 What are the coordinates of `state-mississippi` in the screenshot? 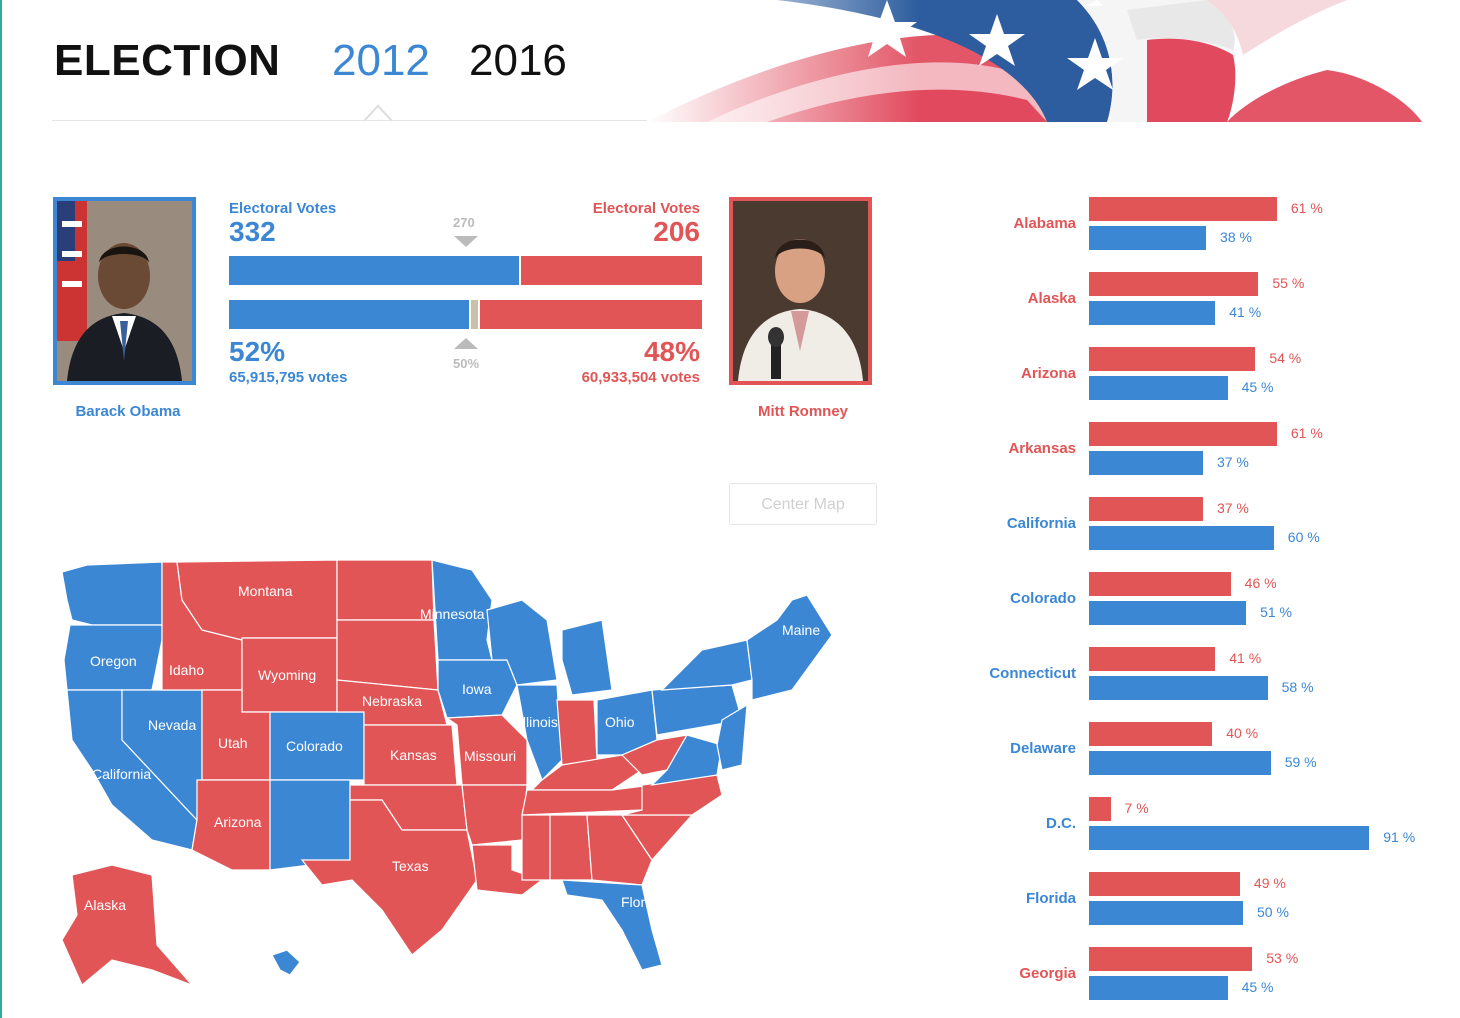 It's located at (536, 847).